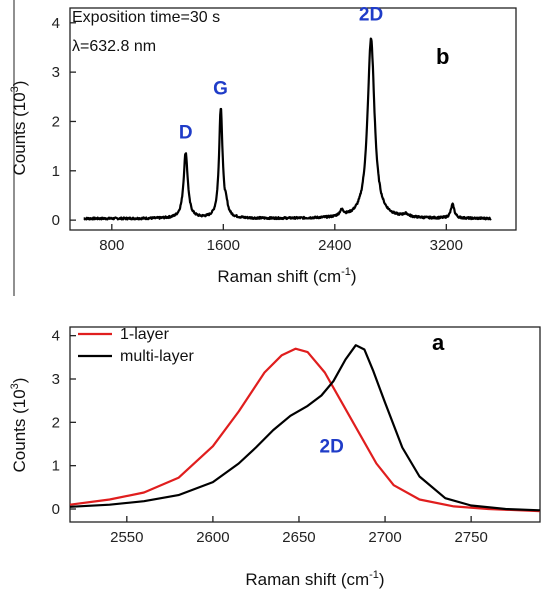 This screenshot has width=544, height=605. What do you see at coordinates (56, 23) in the screenshot?
I see `b-y-tick-label-4: 4` at bounding box center [56, 23].